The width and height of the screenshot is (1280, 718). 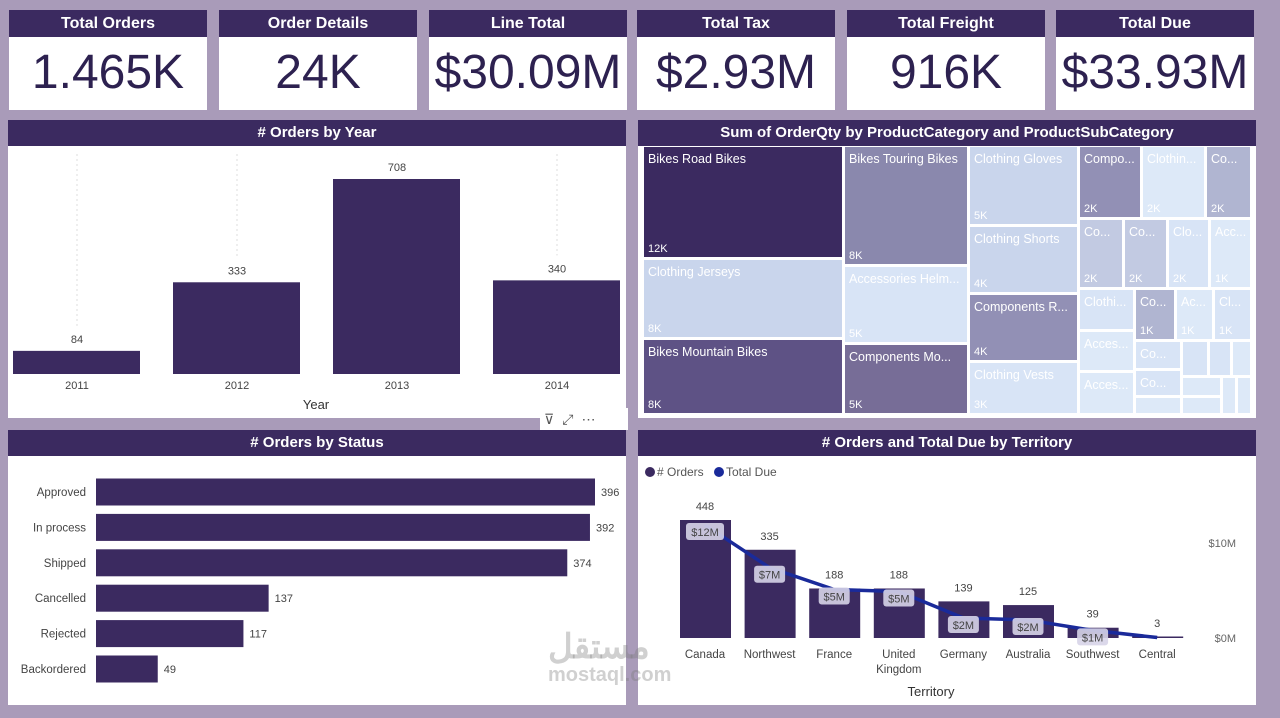 I want to click on treemap-tile: Co... 1K, so click(x=1155, y=314).